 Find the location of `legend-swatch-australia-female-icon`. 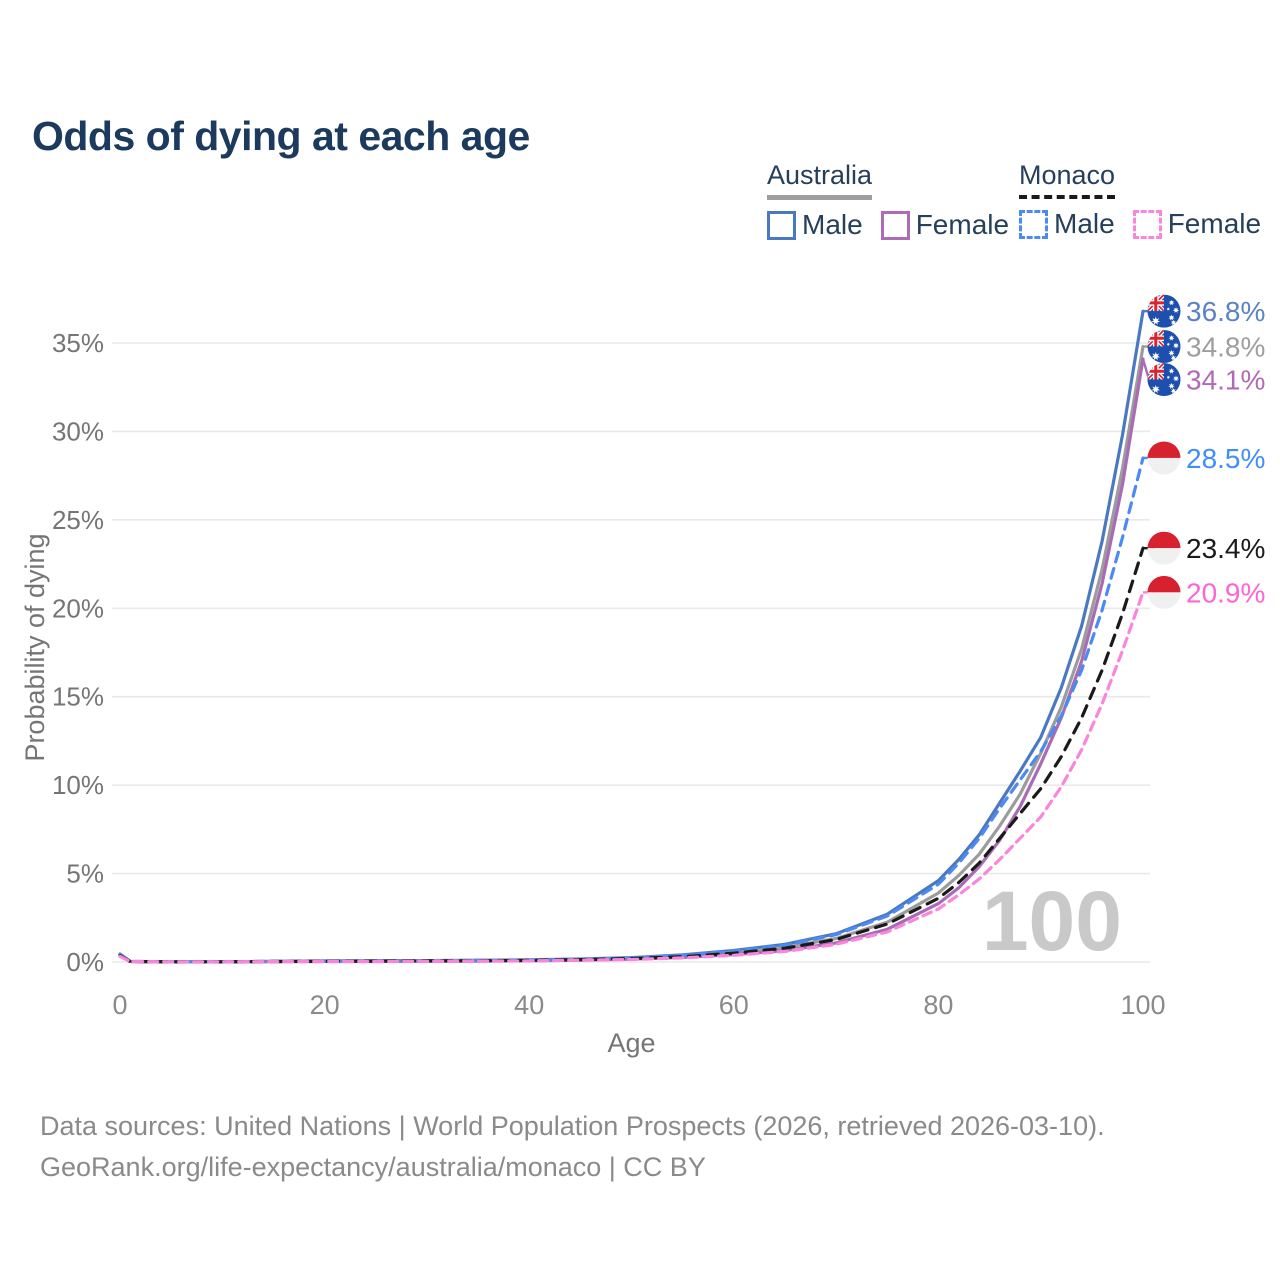

legend-swatch-australia-female-icon is located at coordinates (895, 225).